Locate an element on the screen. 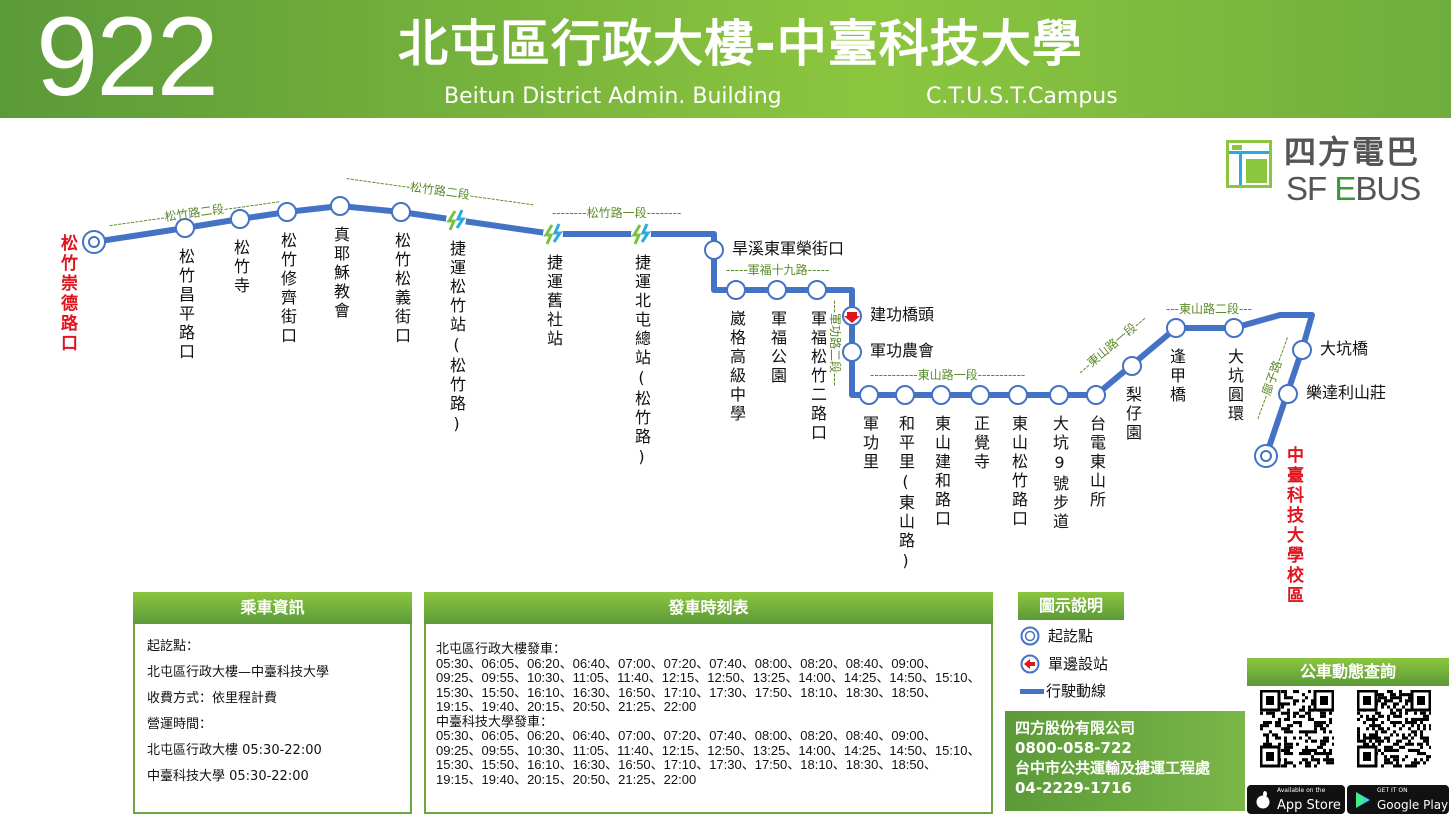  route-title: 北屯區行政大樓-中臺科技大學 is located at coordinates (740, 44).